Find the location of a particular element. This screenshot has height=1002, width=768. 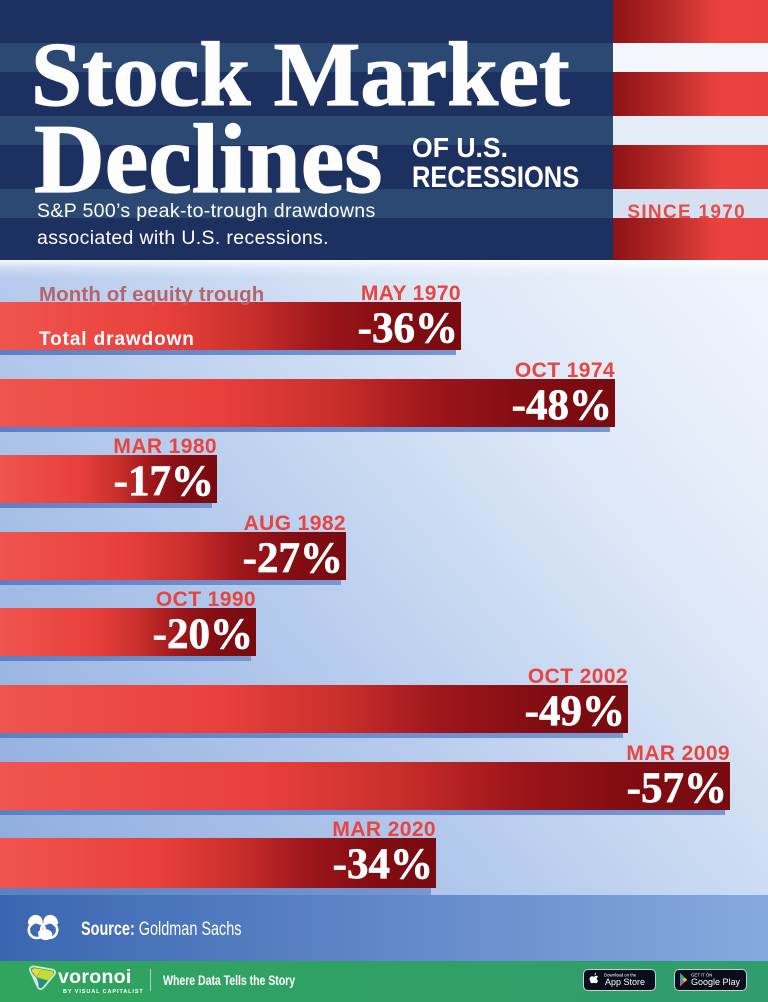

svg-text: Download on the is located at coordinates (620, 975).